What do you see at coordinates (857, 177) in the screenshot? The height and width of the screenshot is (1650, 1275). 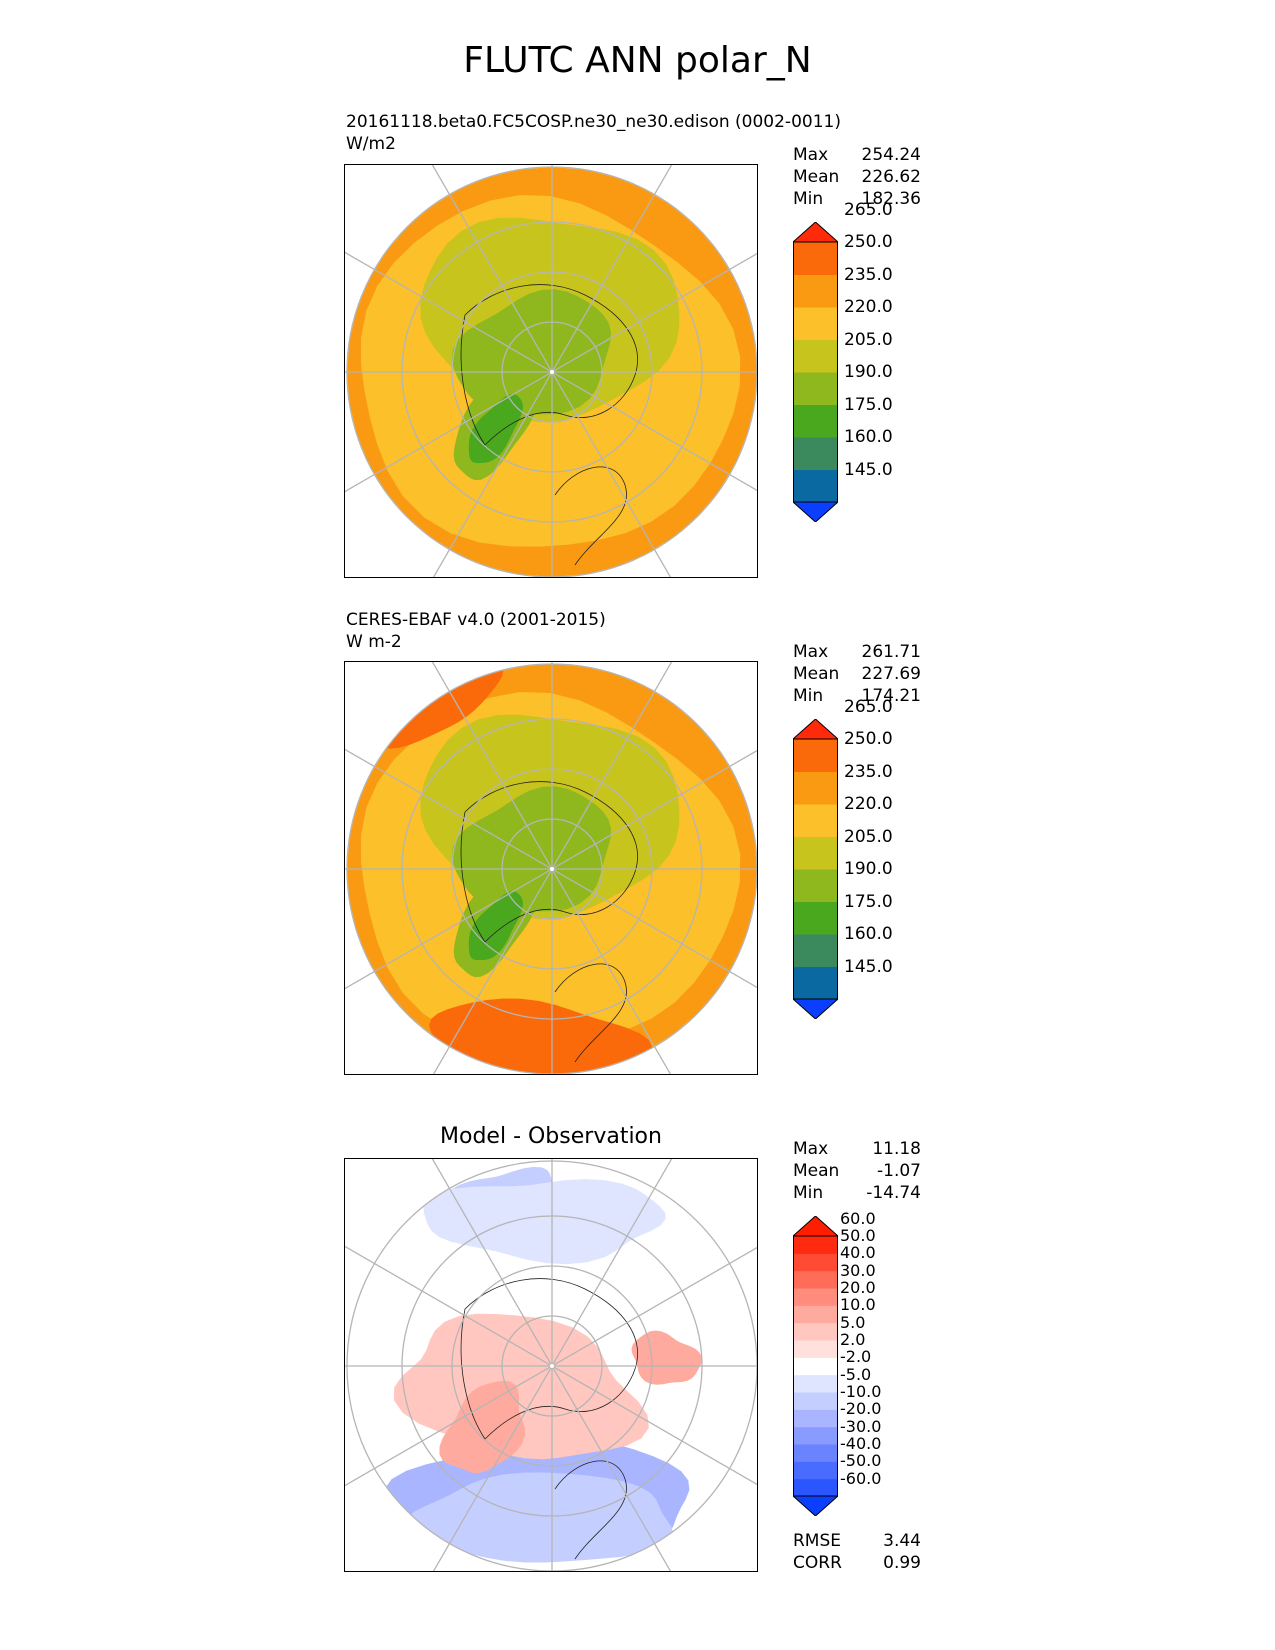 I see `model-stats: Max 254.24 Mean 226.62 Min 182.36` at bounding box center [857, 177].